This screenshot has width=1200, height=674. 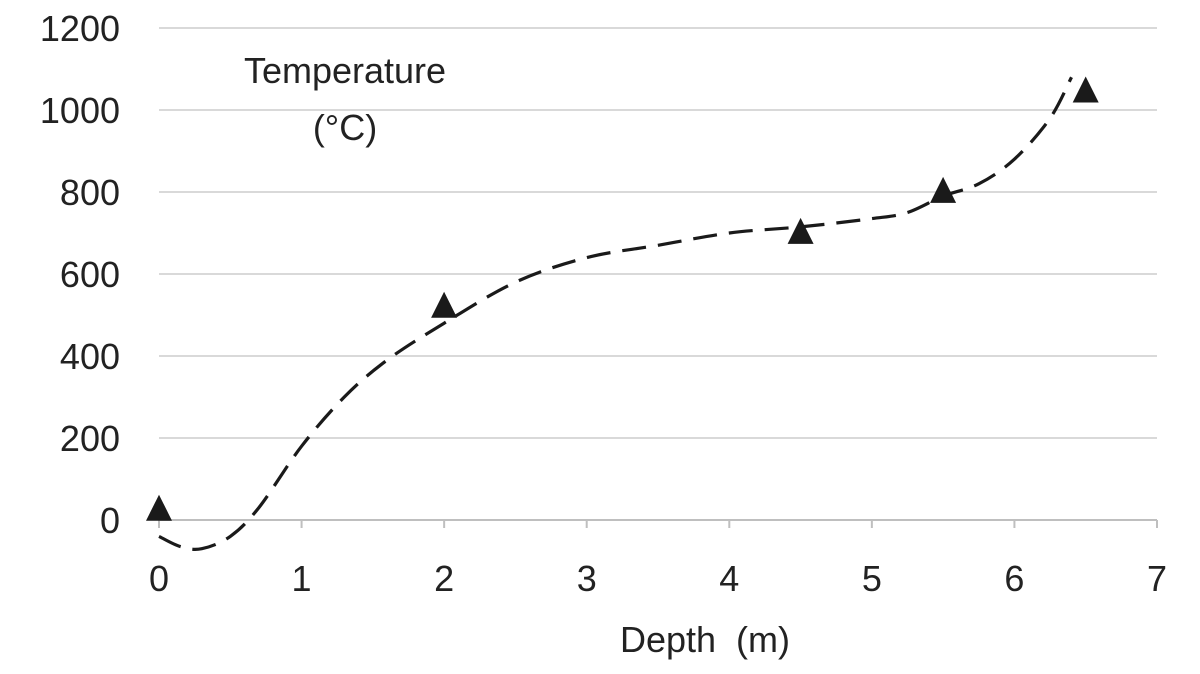 I want to click on y-tick-labels: 0 200 400 600 800 1000 1200, so click(x=80, y=274).